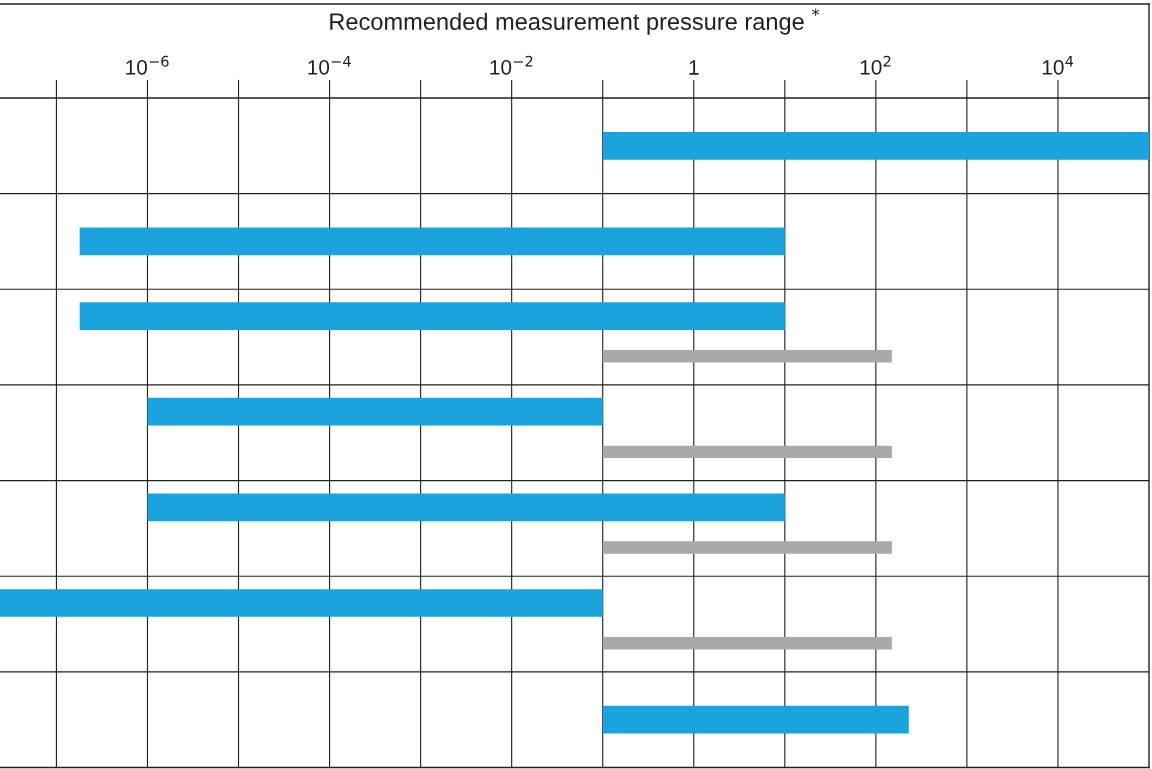  I want to click on x-tick-label: 10$^{−4}$, so click(329, 65).